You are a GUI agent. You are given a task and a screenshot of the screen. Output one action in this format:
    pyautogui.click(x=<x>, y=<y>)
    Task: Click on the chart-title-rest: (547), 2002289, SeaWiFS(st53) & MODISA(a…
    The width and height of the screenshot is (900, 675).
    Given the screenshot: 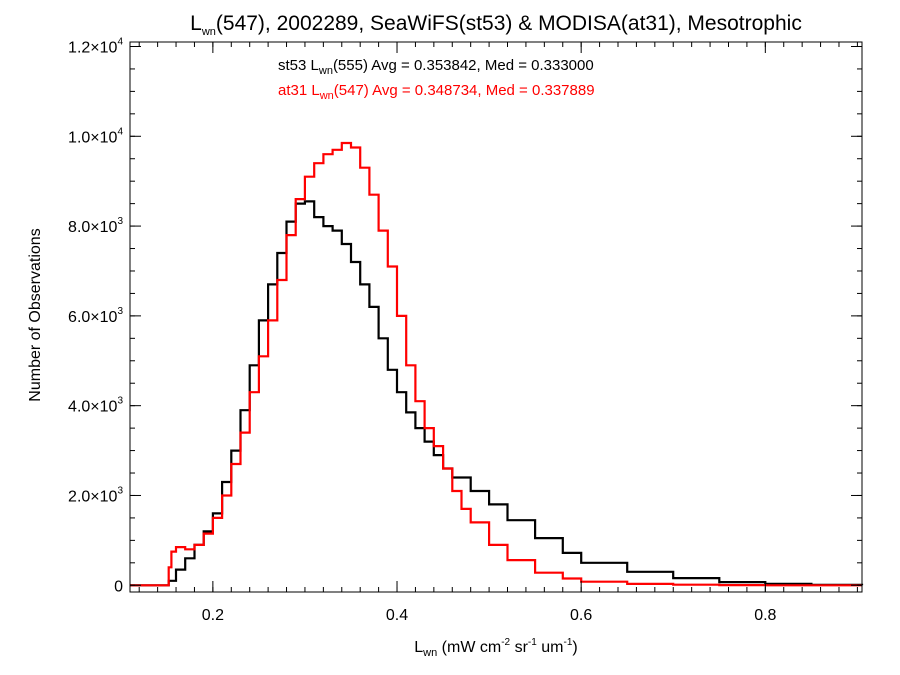 What is the action you would take?
    pyautogui.click(x=509, y=23)
    